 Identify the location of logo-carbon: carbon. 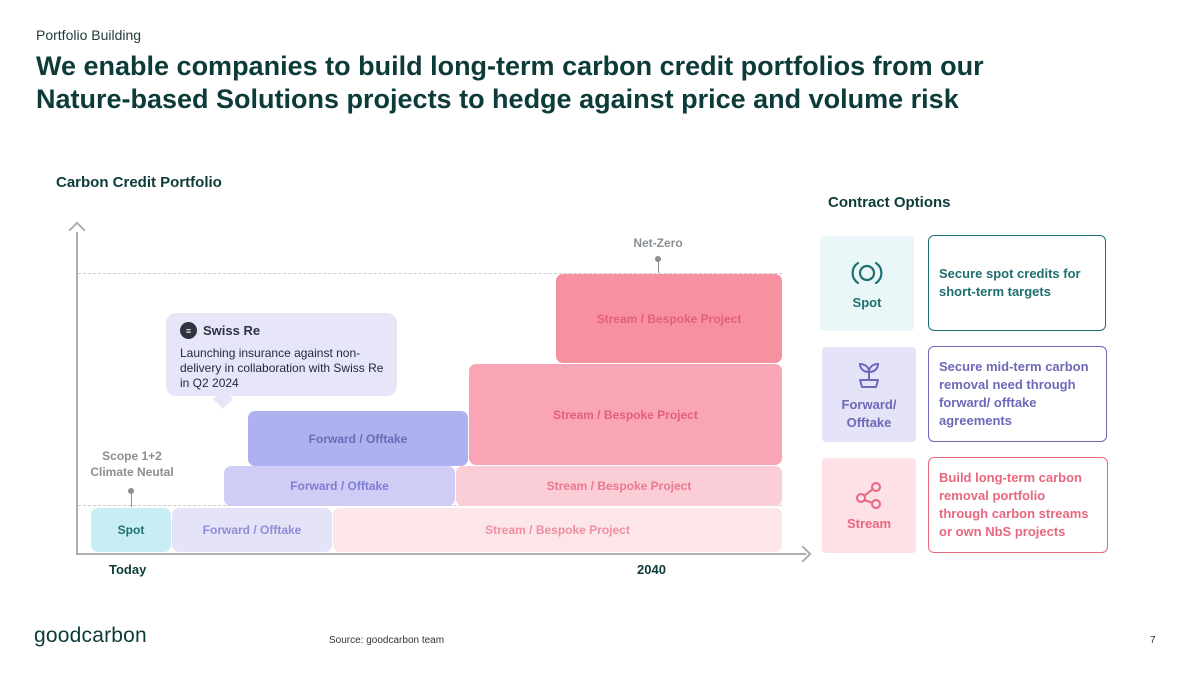
(114, 635).